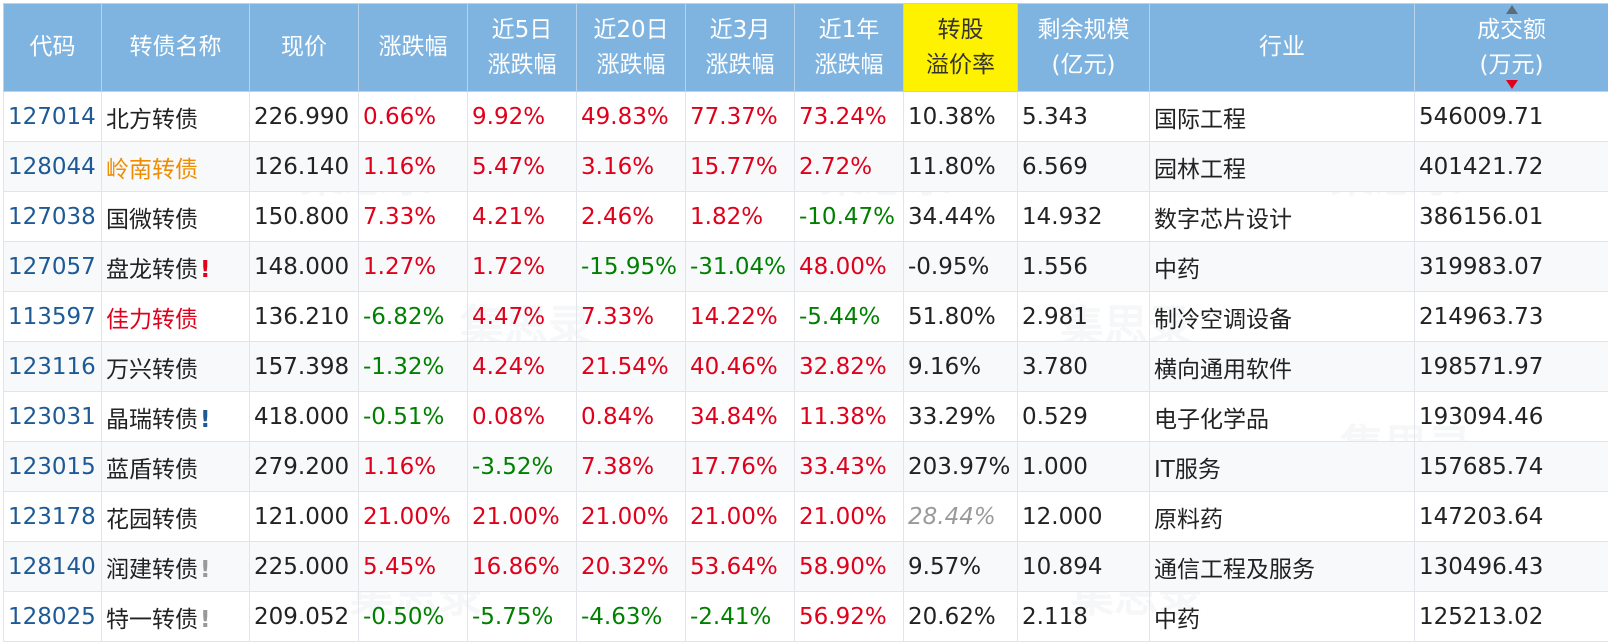  What do you see at coordinates (176, 48) in the screenshot?
I see `col-header-name: 转债名称` at bounding box center [176, 48].